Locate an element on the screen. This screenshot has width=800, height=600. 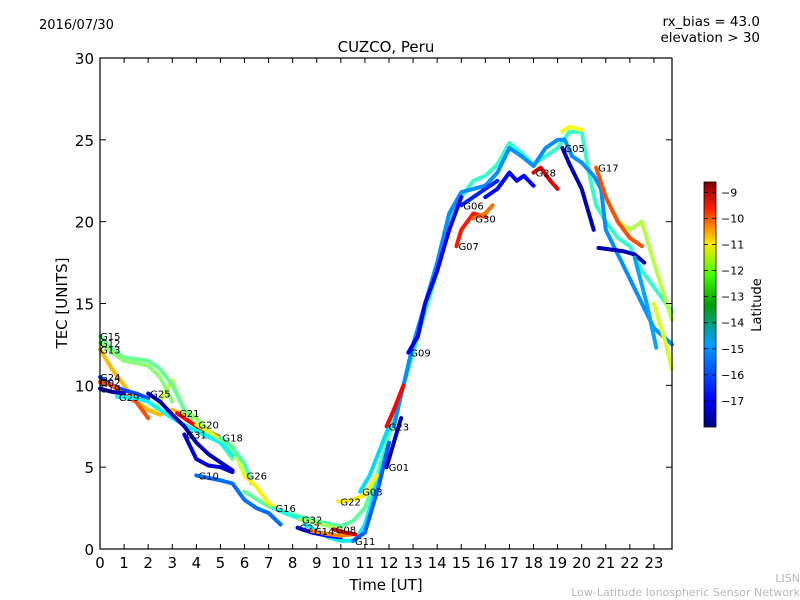
label-g26: G26 is located at coordinates (257, 476).